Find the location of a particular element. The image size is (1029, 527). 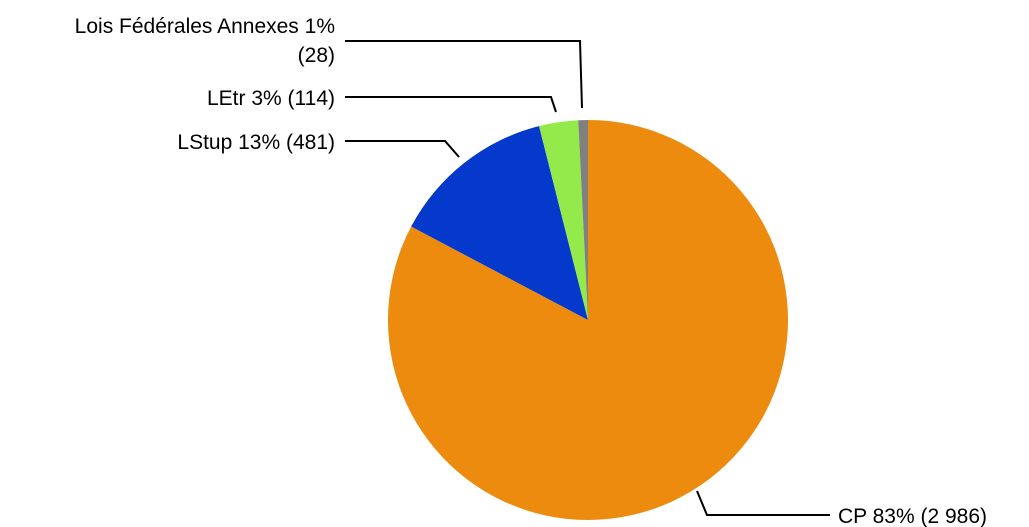

slice-label-letr: LEtr 3% (114) is located at coordinates (271, 98).